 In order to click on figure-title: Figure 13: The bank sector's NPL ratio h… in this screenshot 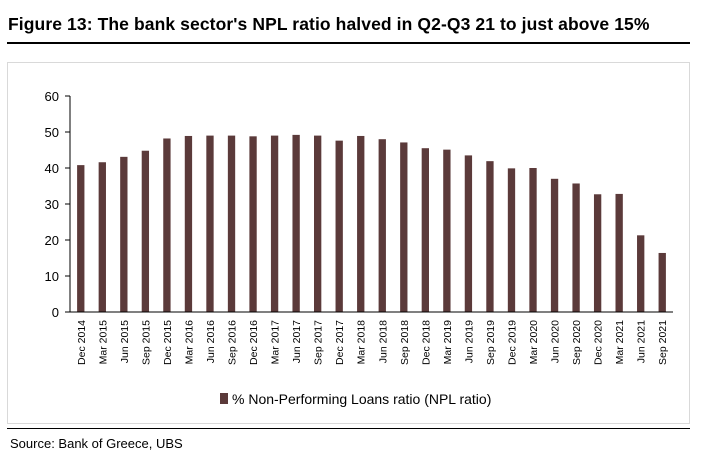, I will do `click(329, 24)`.